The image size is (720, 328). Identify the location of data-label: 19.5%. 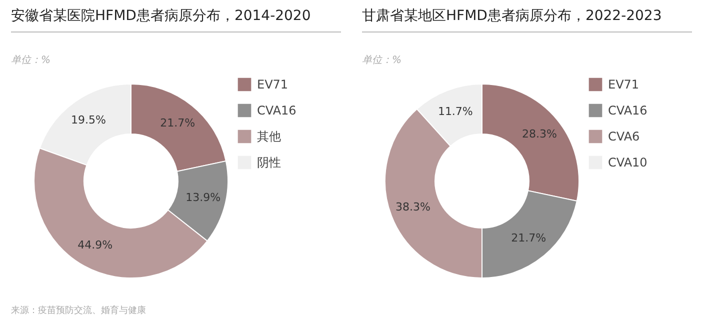
(88, 119).